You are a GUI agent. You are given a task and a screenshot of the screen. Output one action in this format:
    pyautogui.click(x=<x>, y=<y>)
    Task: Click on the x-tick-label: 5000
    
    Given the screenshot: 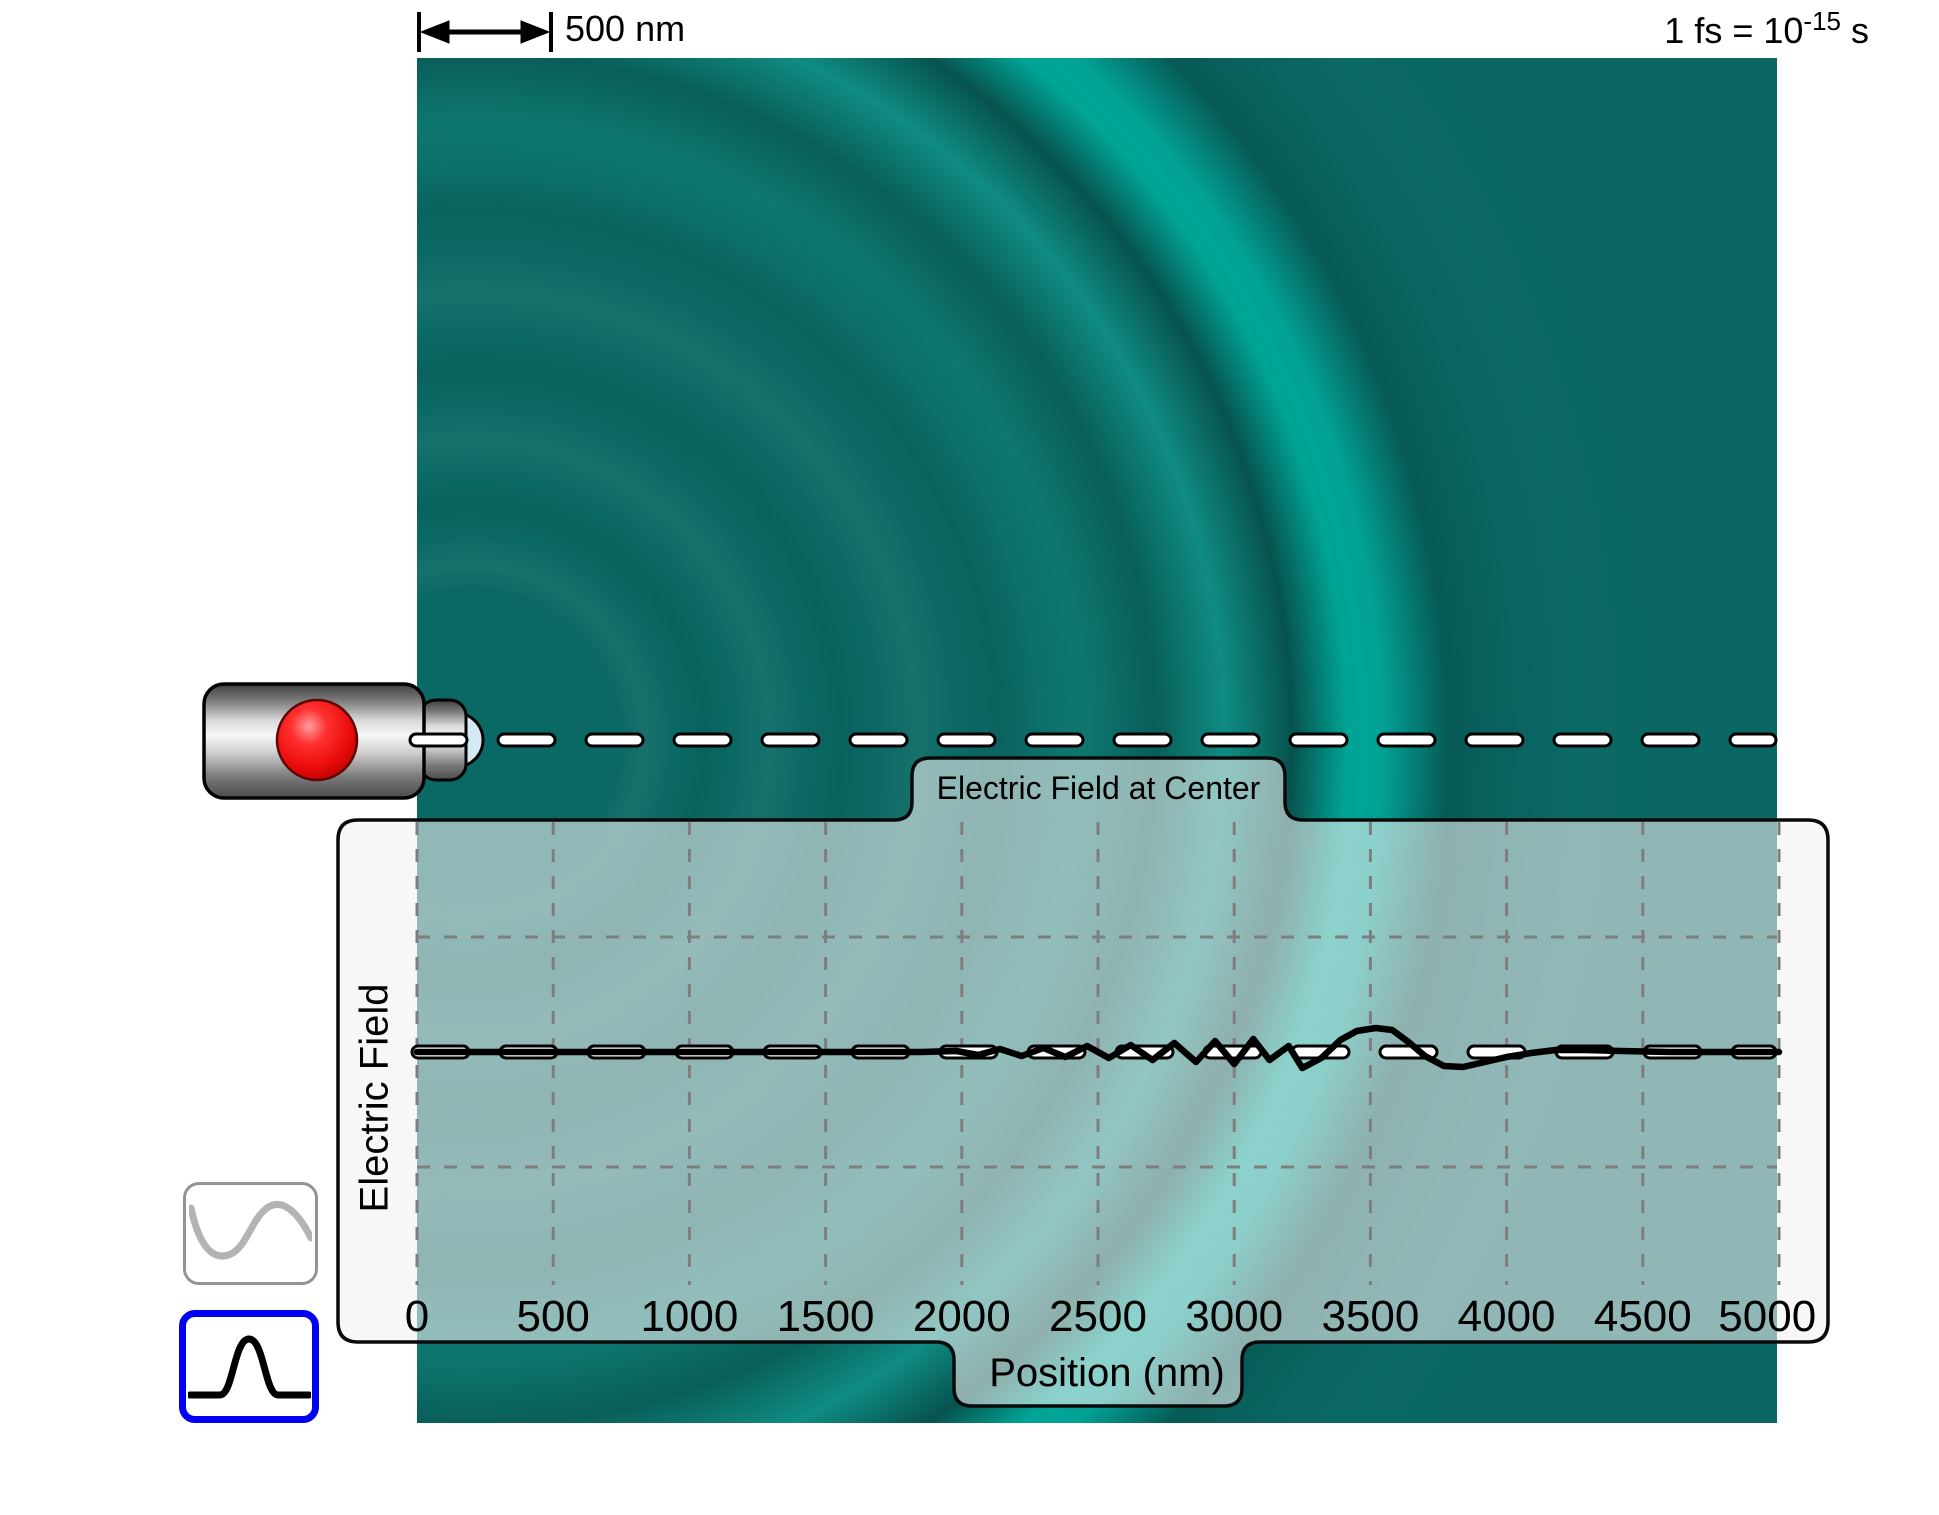 What is the action you would take?
    pyautogui.click(x=1767, y=1316)
    